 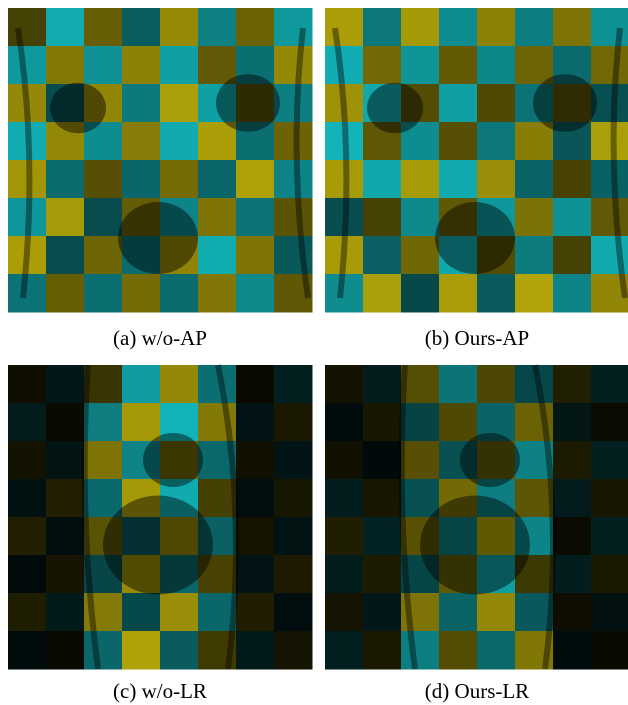 I want to click on edge-streak, so click(x=160, y=517).